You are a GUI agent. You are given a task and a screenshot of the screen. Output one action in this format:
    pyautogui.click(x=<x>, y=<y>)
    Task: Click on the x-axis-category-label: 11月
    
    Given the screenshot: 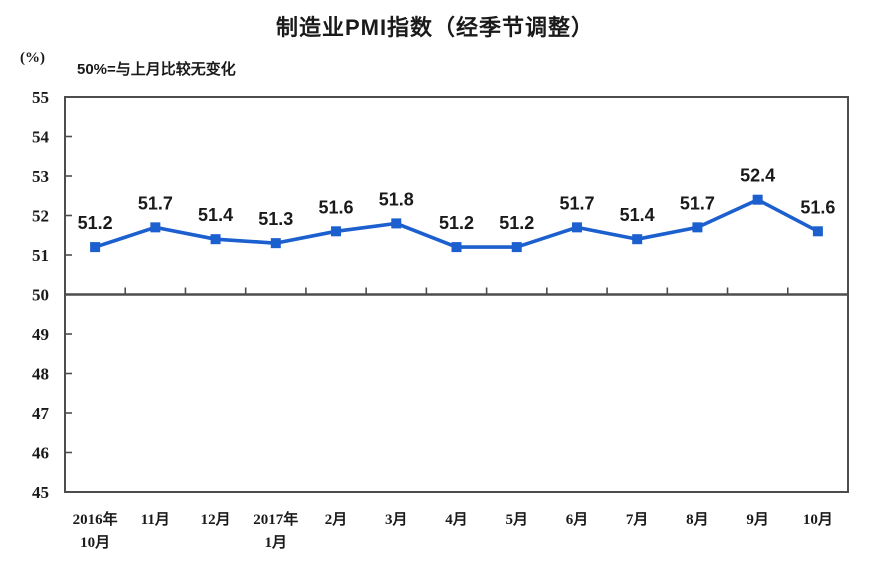 What is the action you would take?
    pyautogui.click(x=155, y=519)
    